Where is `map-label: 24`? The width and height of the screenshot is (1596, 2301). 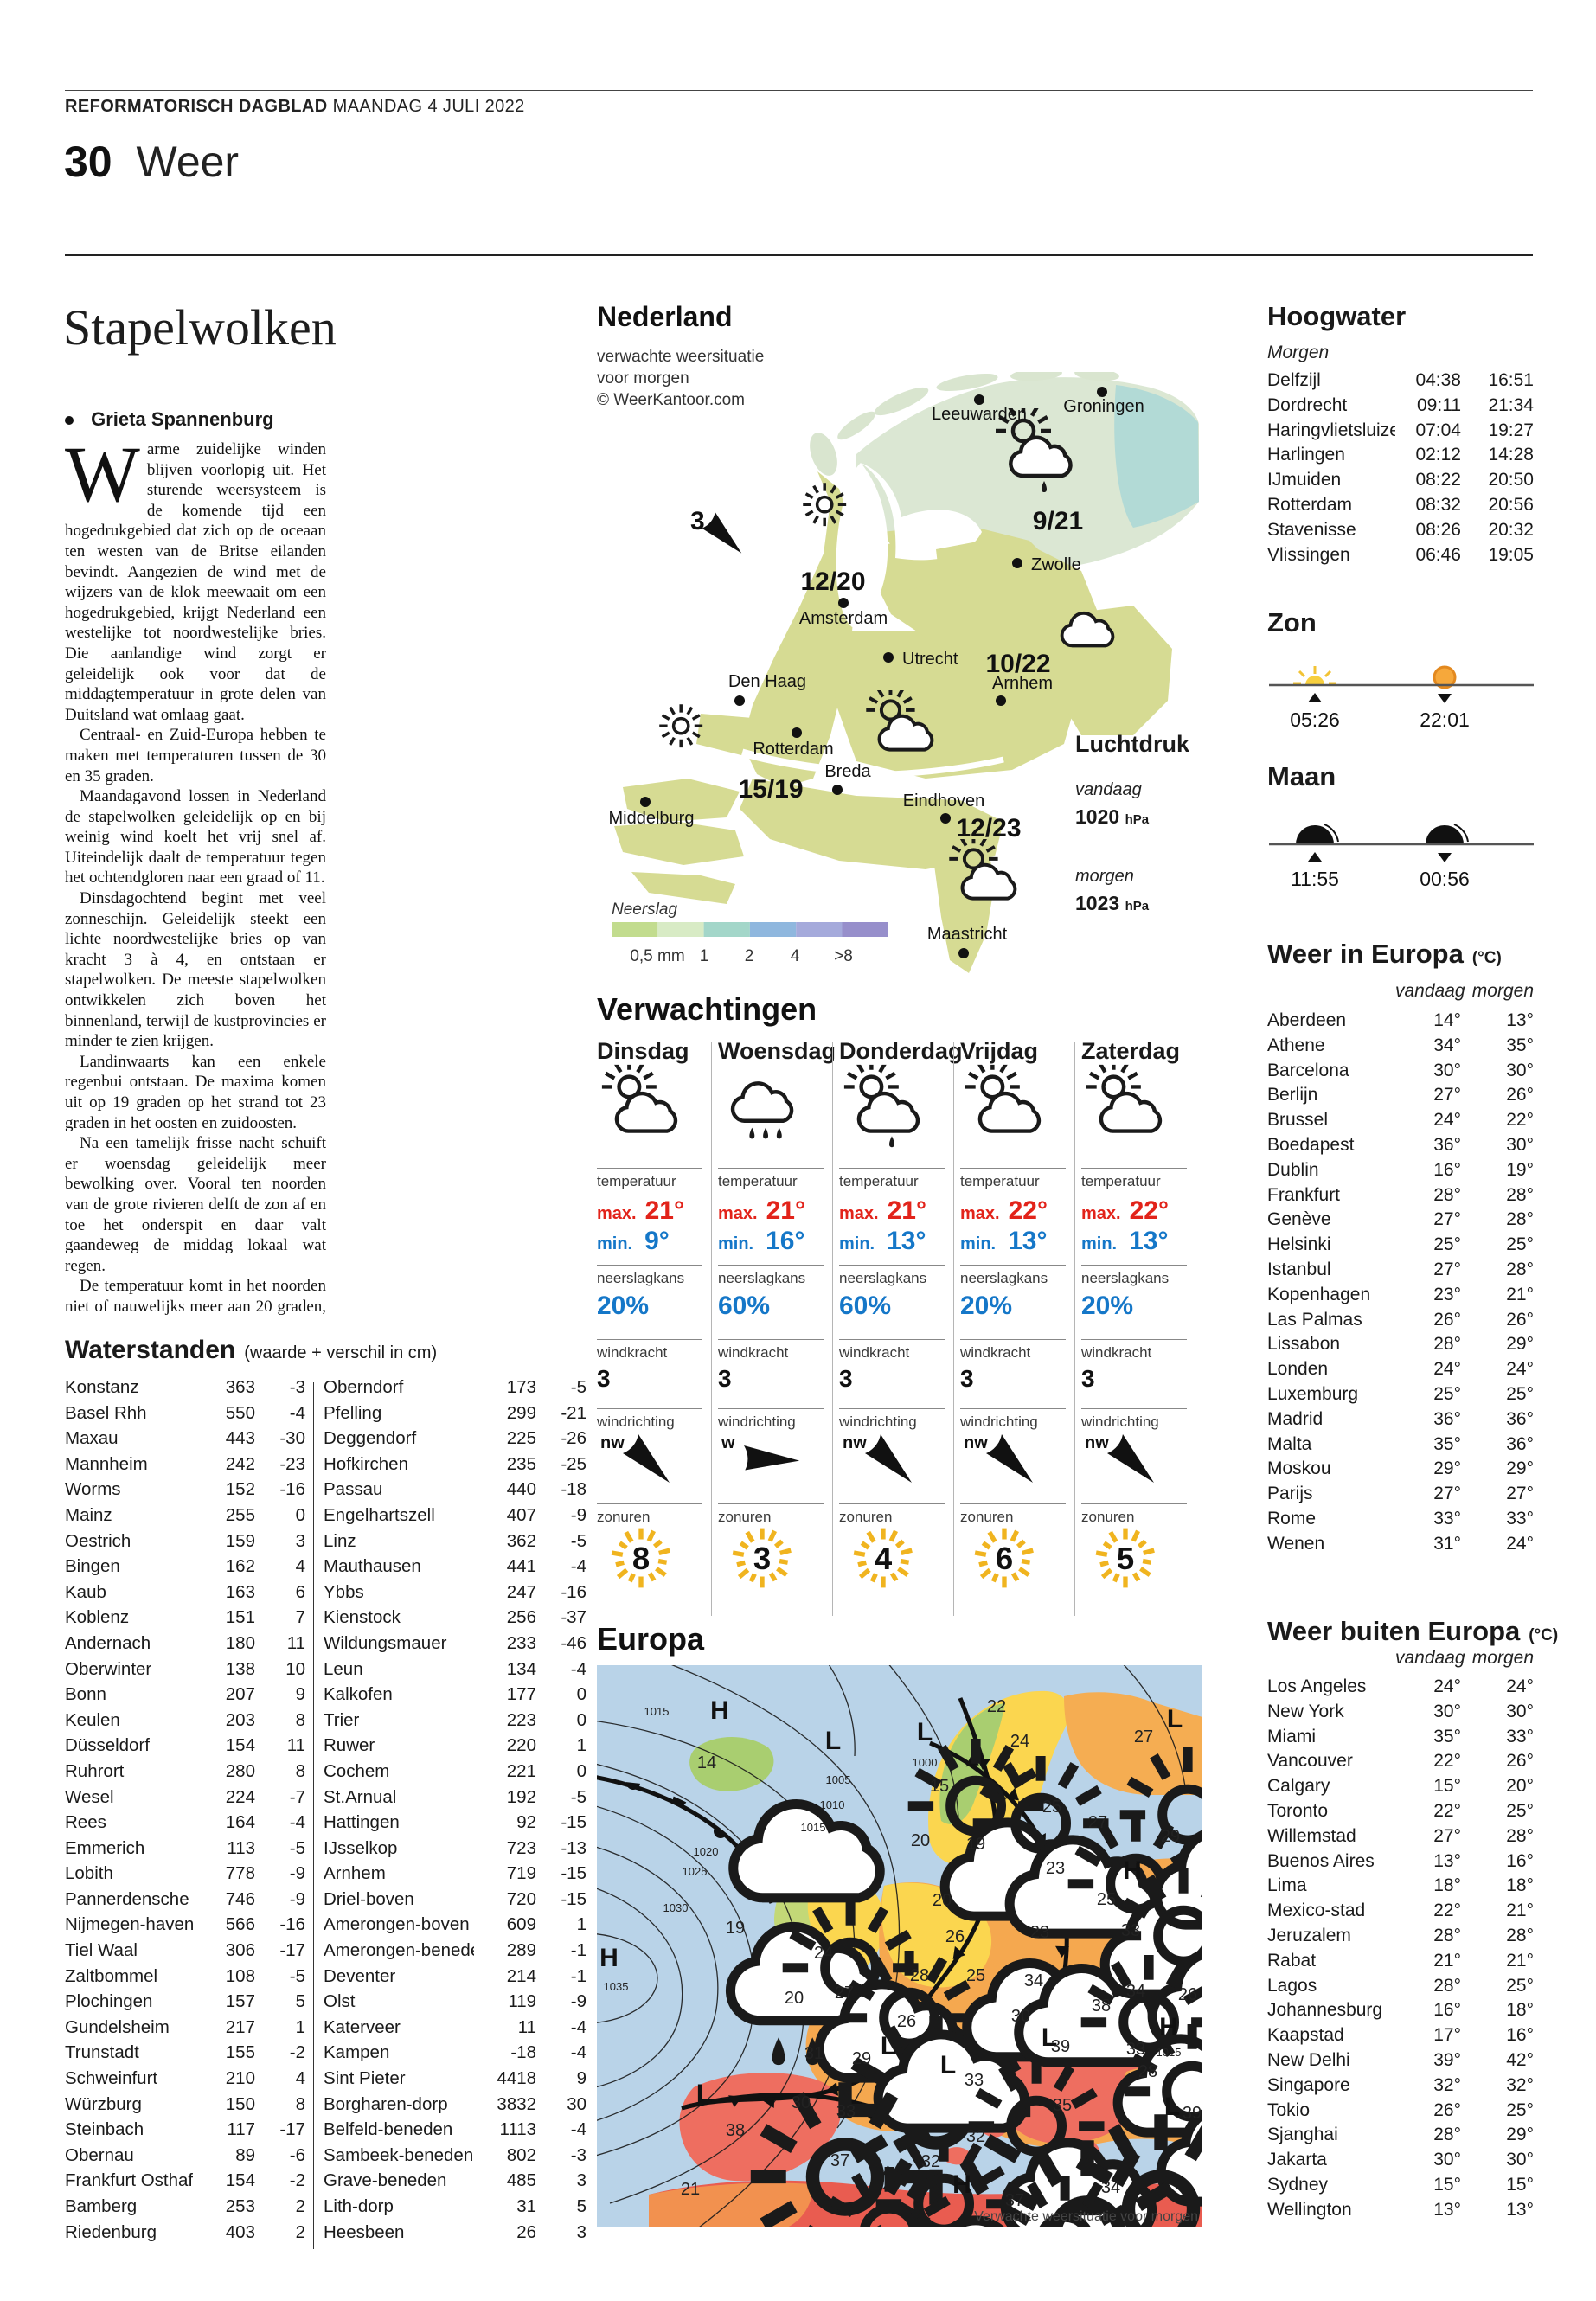 map-label: 24 is located at coordinates (823, 1953).